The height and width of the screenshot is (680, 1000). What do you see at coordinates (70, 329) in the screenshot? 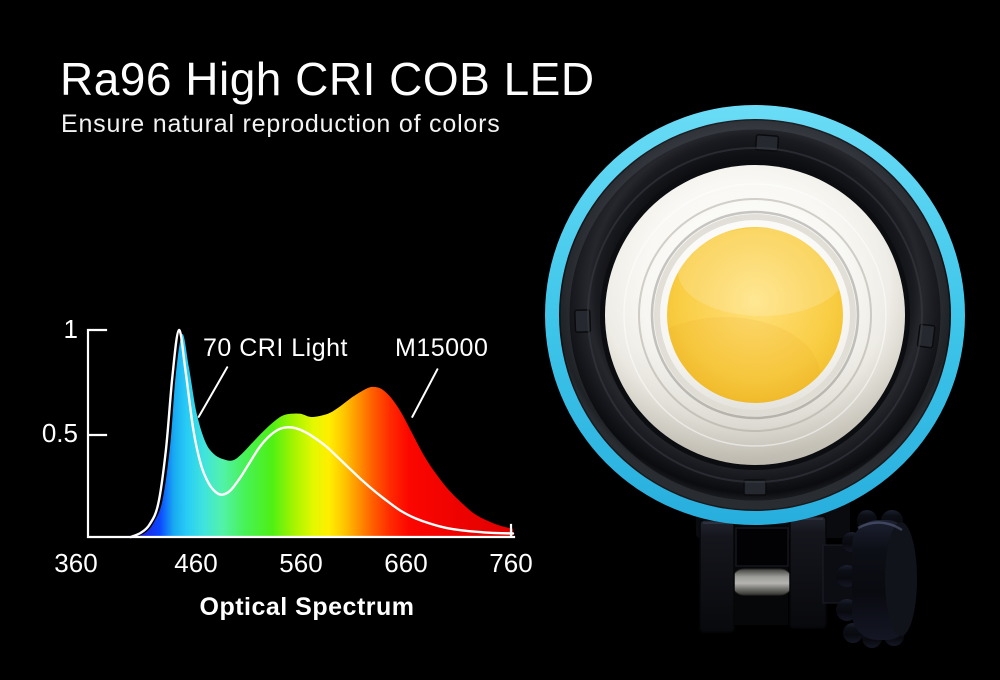
I see `y-tick-label-1: 1` at bounding box center [70, 329].